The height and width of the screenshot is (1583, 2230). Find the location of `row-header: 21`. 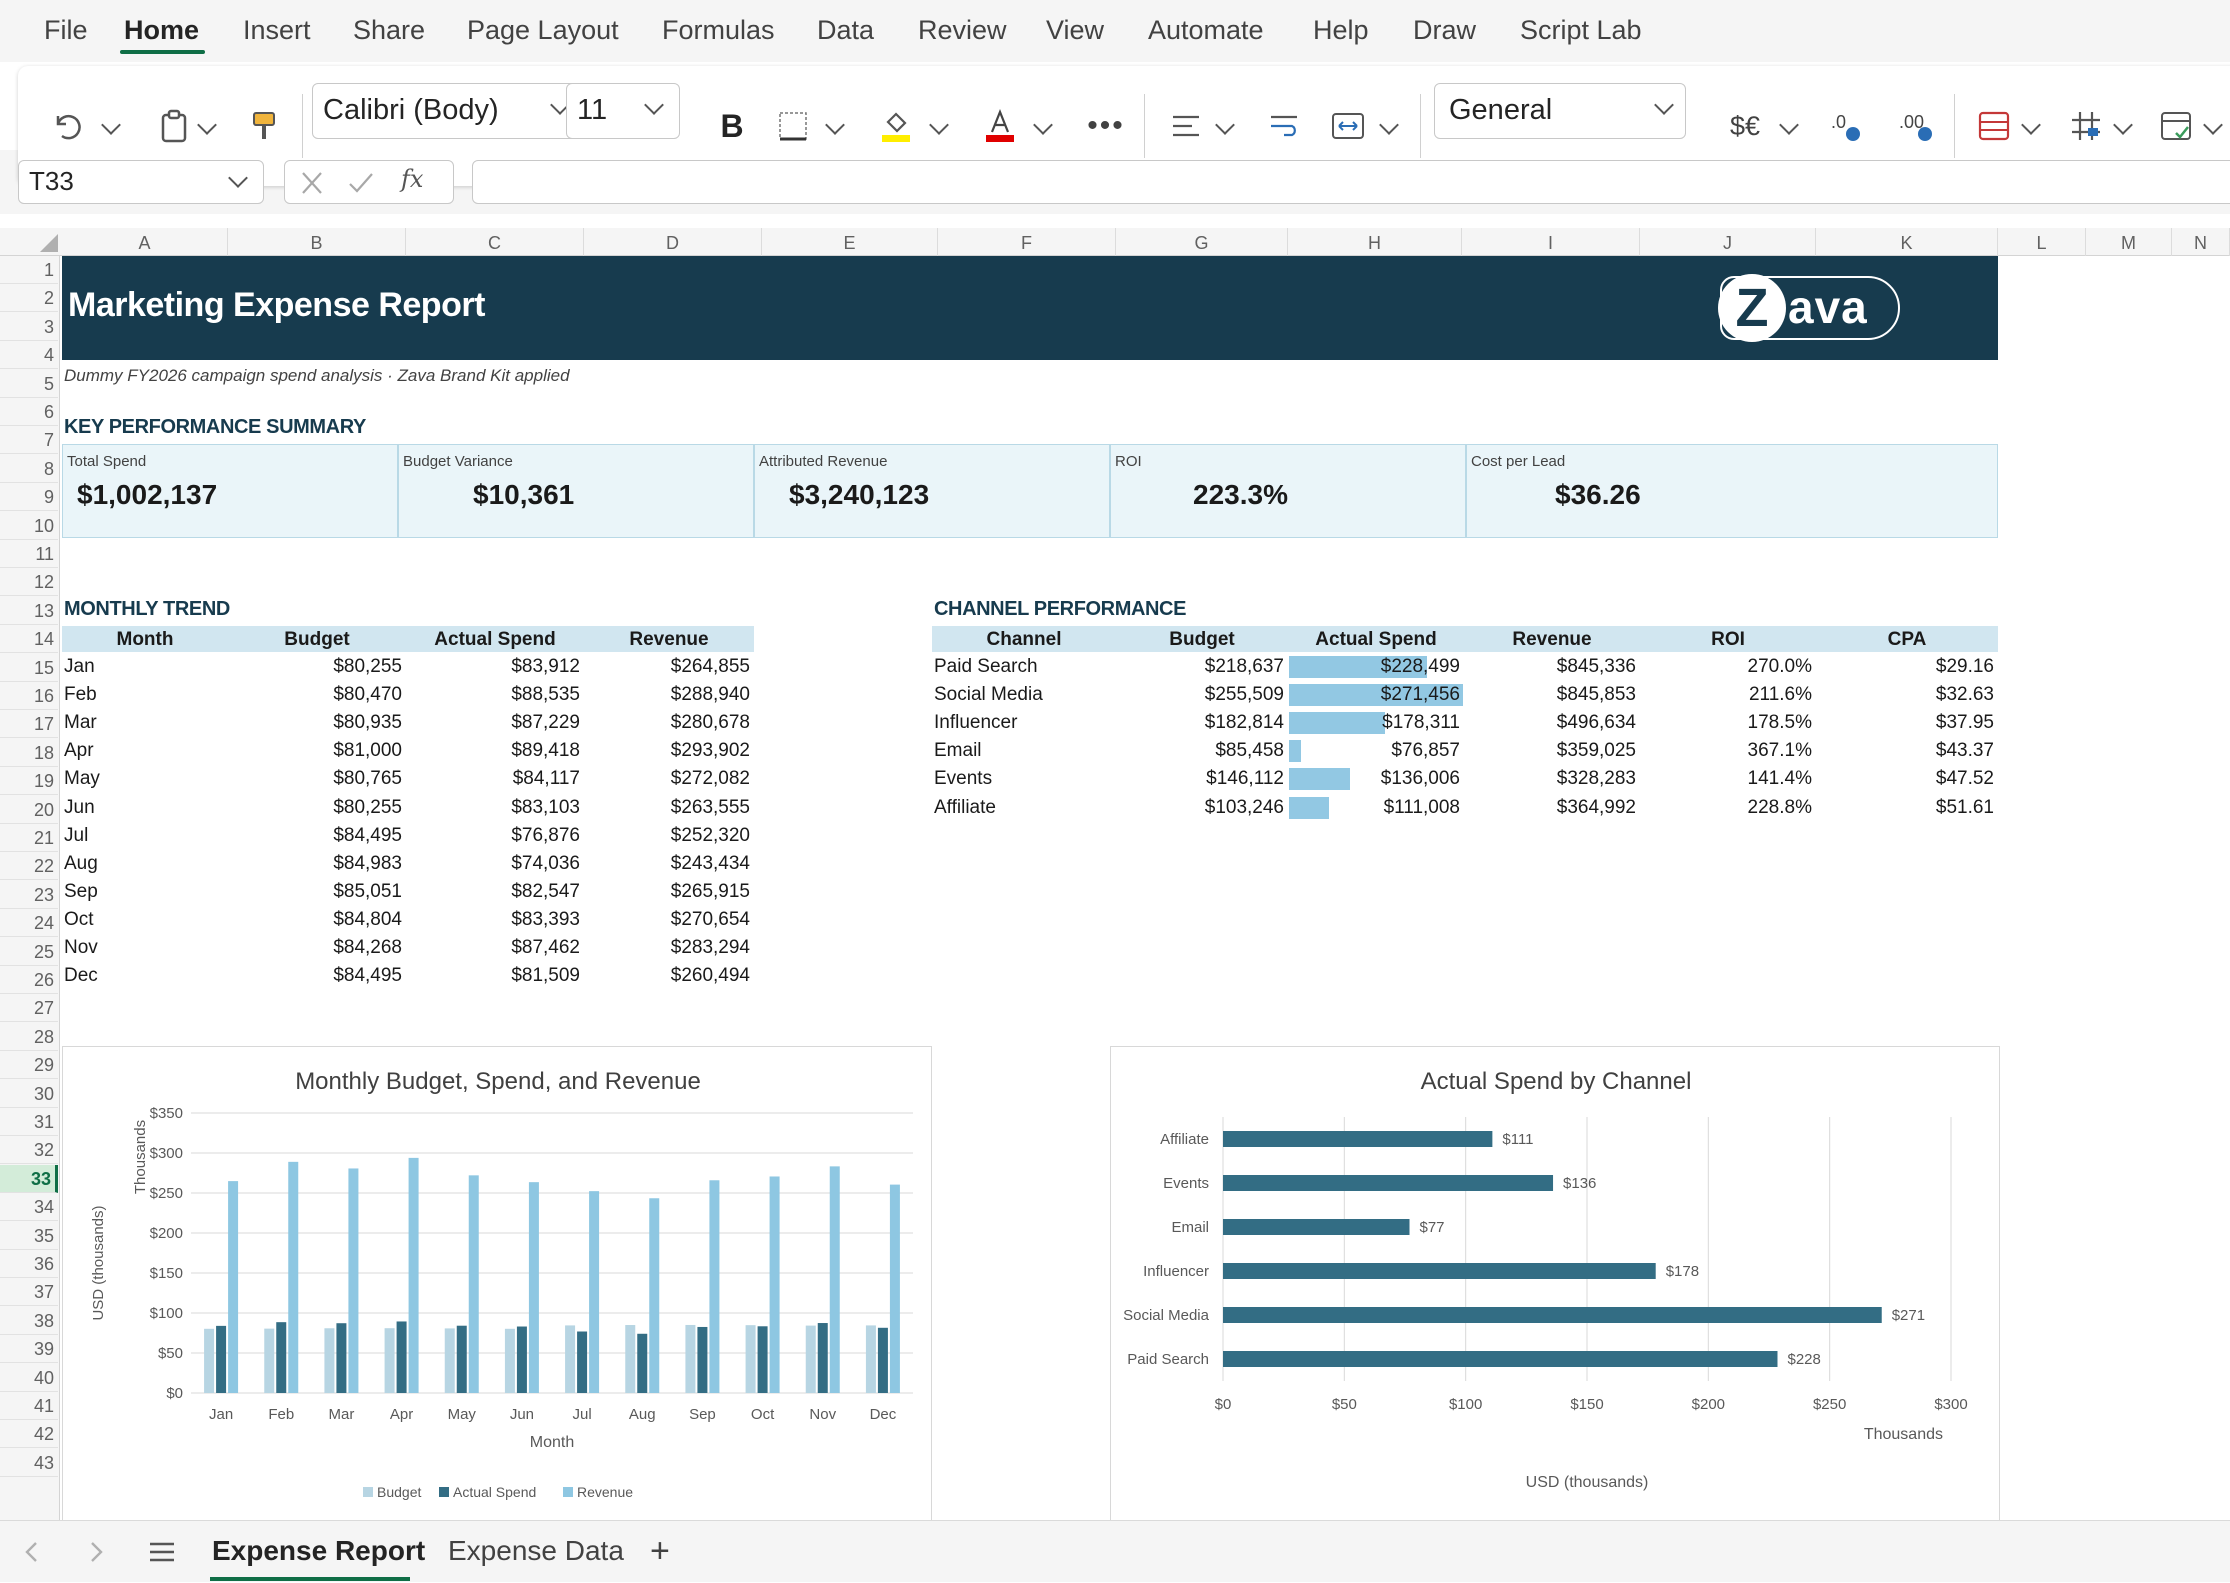

row-header: 21 is located at coordinates (29, 838).